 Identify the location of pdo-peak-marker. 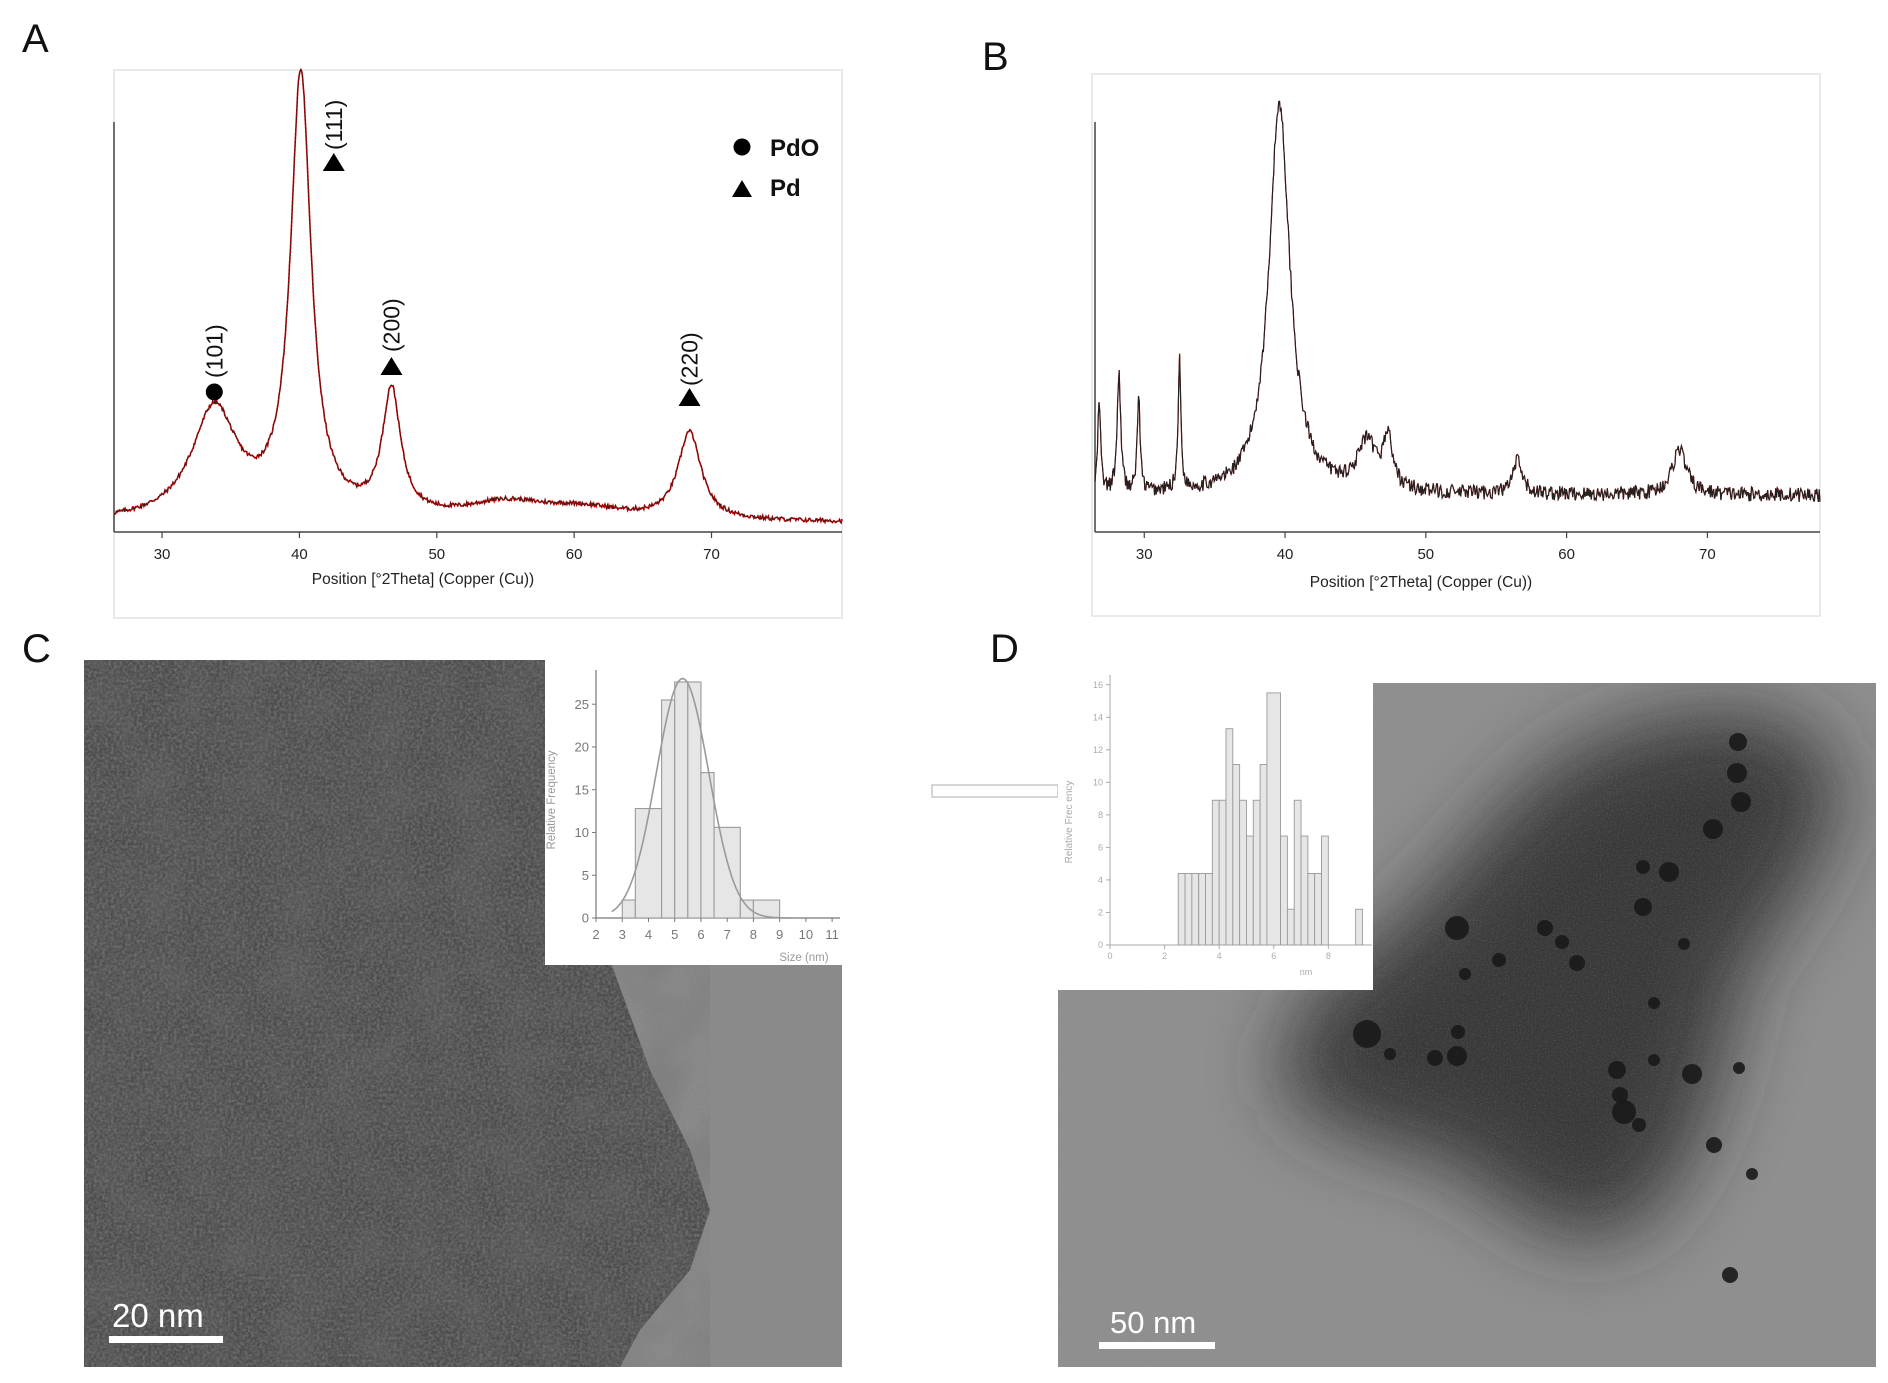
(214, 392).